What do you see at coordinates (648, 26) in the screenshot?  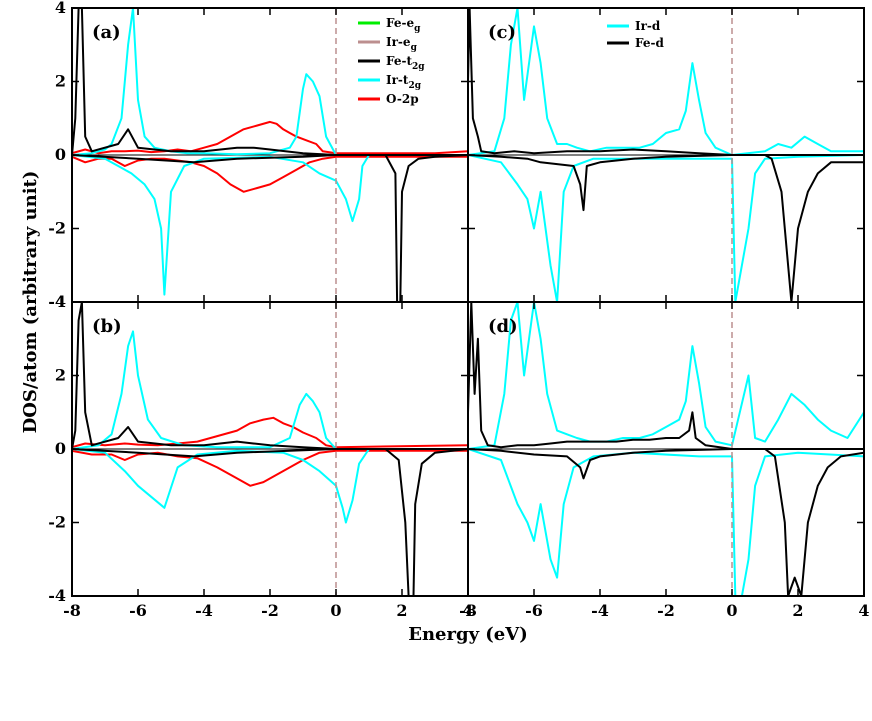 I see `legend-entry: Ir-d` at bounding box center [648, 26].